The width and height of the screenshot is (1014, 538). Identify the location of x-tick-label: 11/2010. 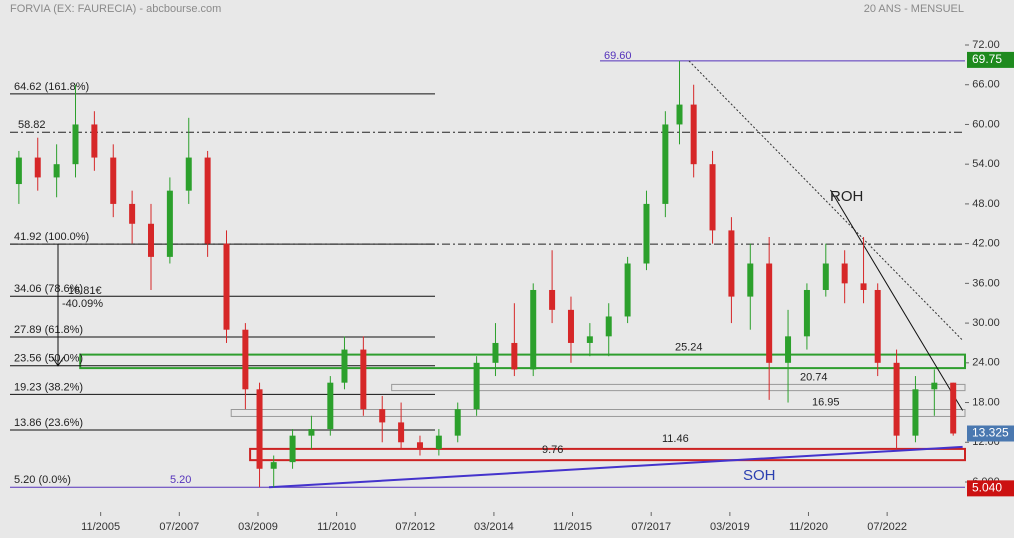
(336, 527).